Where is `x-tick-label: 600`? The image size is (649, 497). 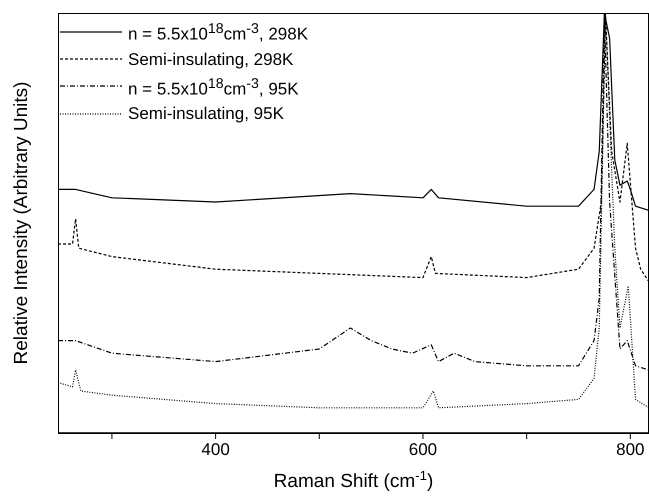
x-tick-label: 600 is located at coordinates (423, 449).